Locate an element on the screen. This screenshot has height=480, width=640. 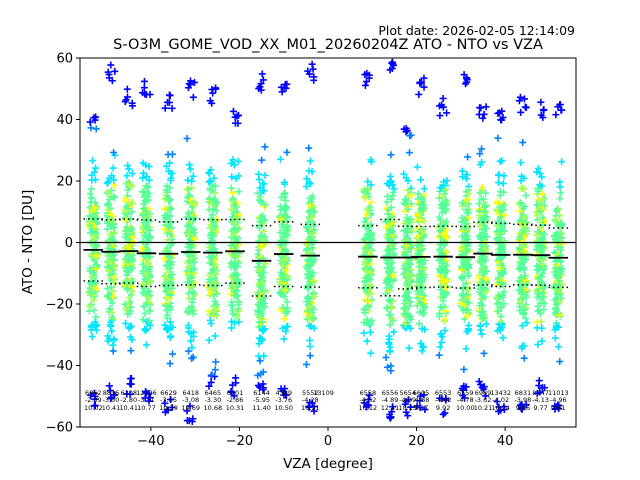
bin-mean-label: -4.78 is located at coordinates (465, 400).